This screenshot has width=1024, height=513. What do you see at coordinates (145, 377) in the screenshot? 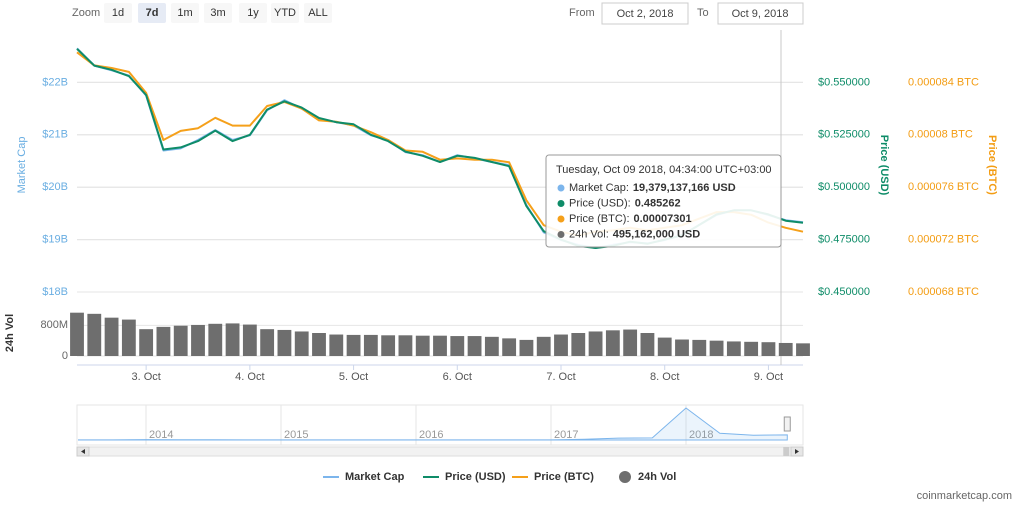
I see `x-tick-label: 3. Oct` at bounding box center [145, 377].